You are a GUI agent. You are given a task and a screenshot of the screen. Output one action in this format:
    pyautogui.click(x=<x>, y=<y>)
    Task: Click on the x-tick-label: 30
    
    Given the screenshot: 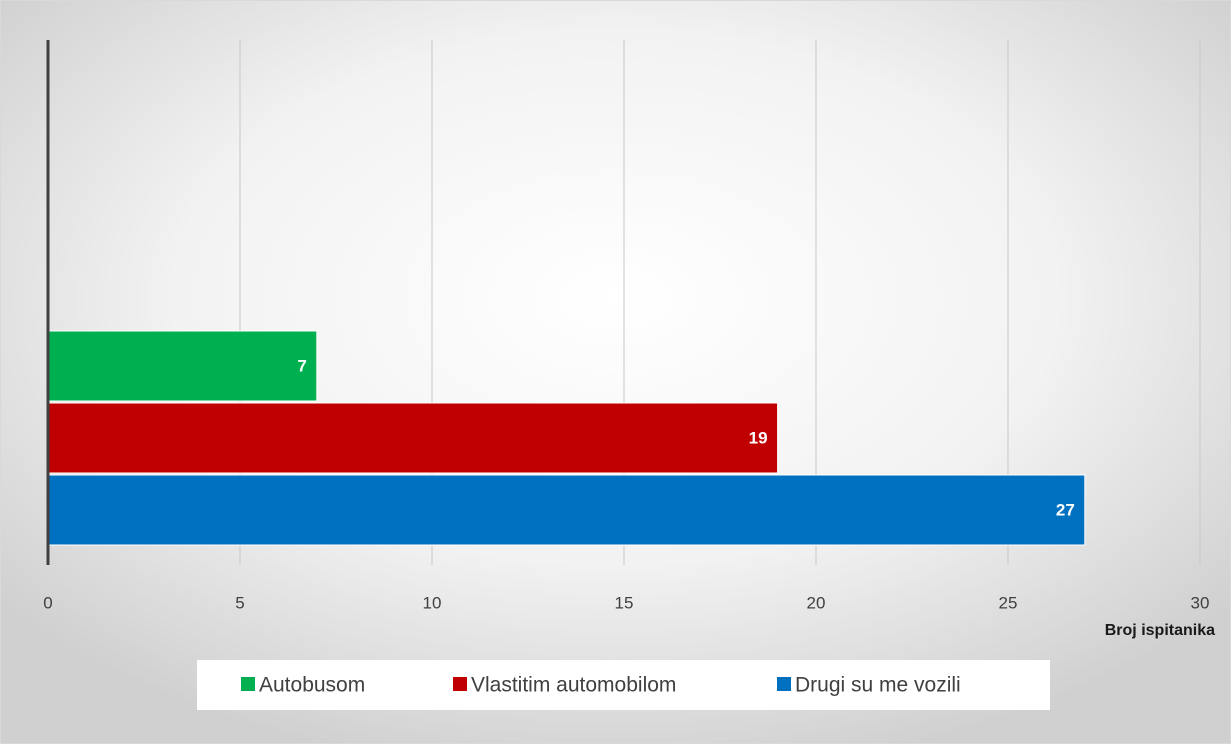 What is the action you would take?
    pyautogui.click(x=1200, y=602)
    